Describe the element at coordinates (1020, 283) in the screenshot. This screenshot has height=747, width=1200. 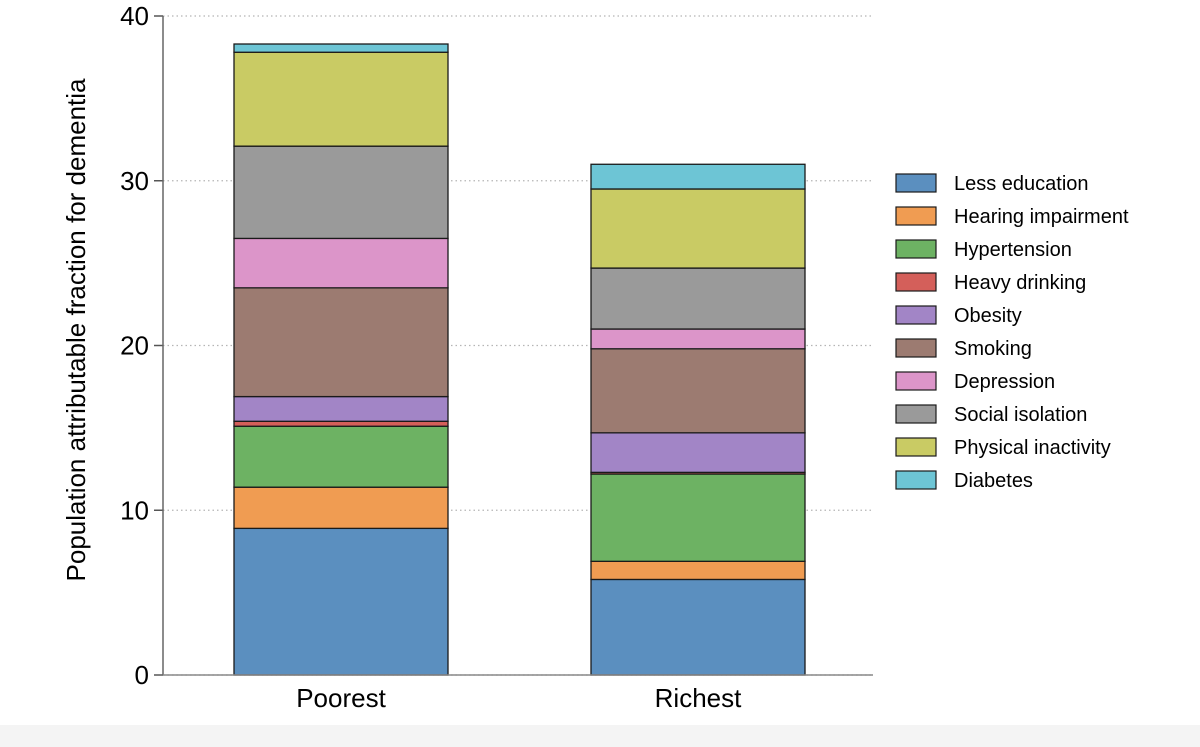
I see `legend-label: Heavy drinking` at that location.